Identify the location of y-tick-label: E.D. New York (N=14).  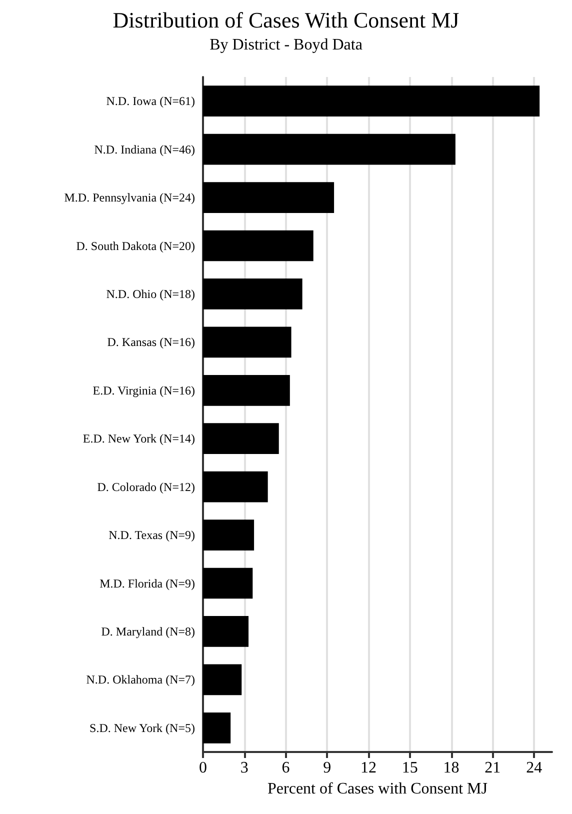
(138, 439).